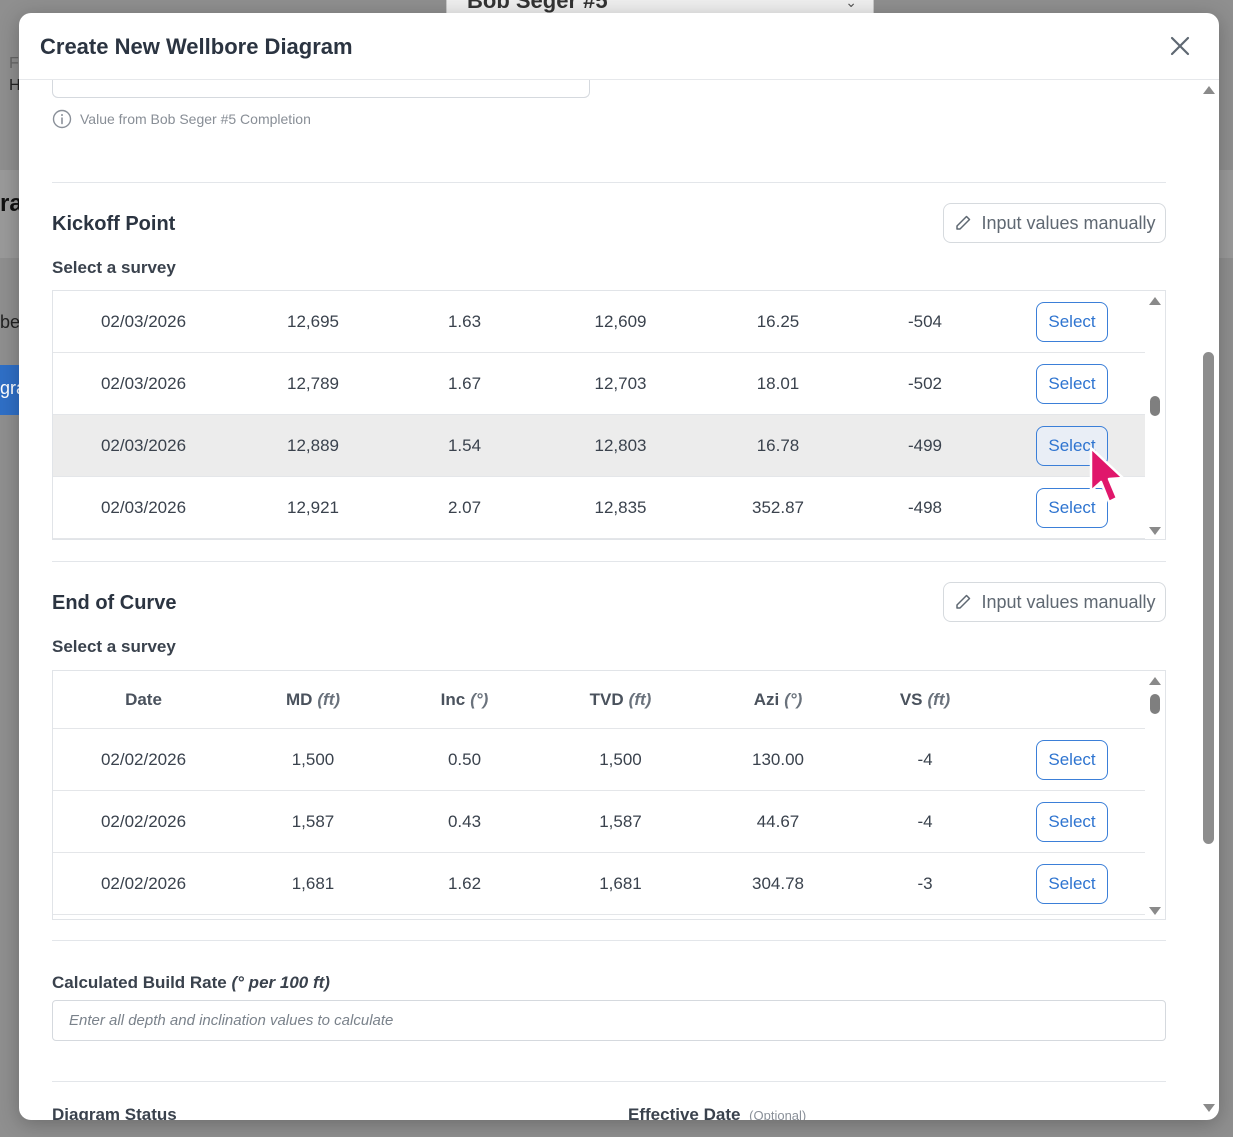 This screenshot has height=1137, width=1233. What do you see at coordinates (1180, 46) in the screenshot?
I see `close-button` at bounding box center [1180, 46].